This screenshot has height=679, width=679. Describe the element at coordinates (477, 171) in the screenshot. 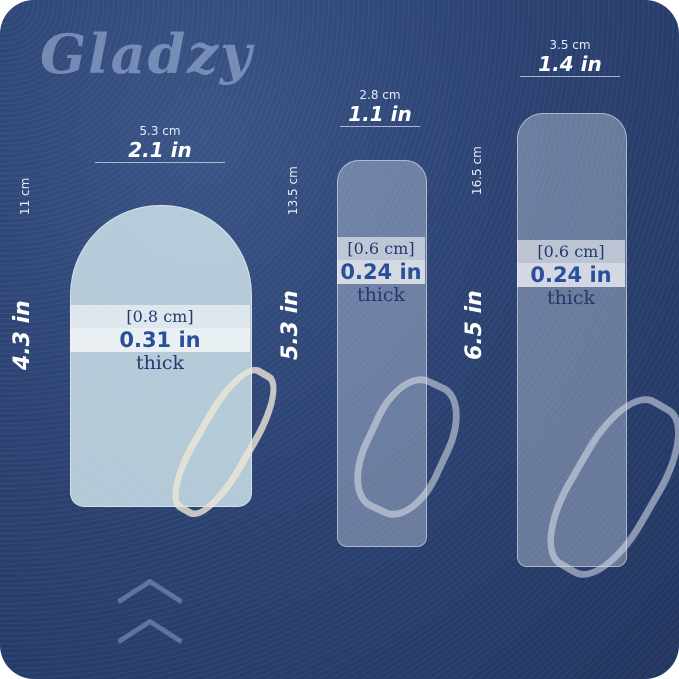

I see `height-cm: 16.5 cm` at that location.